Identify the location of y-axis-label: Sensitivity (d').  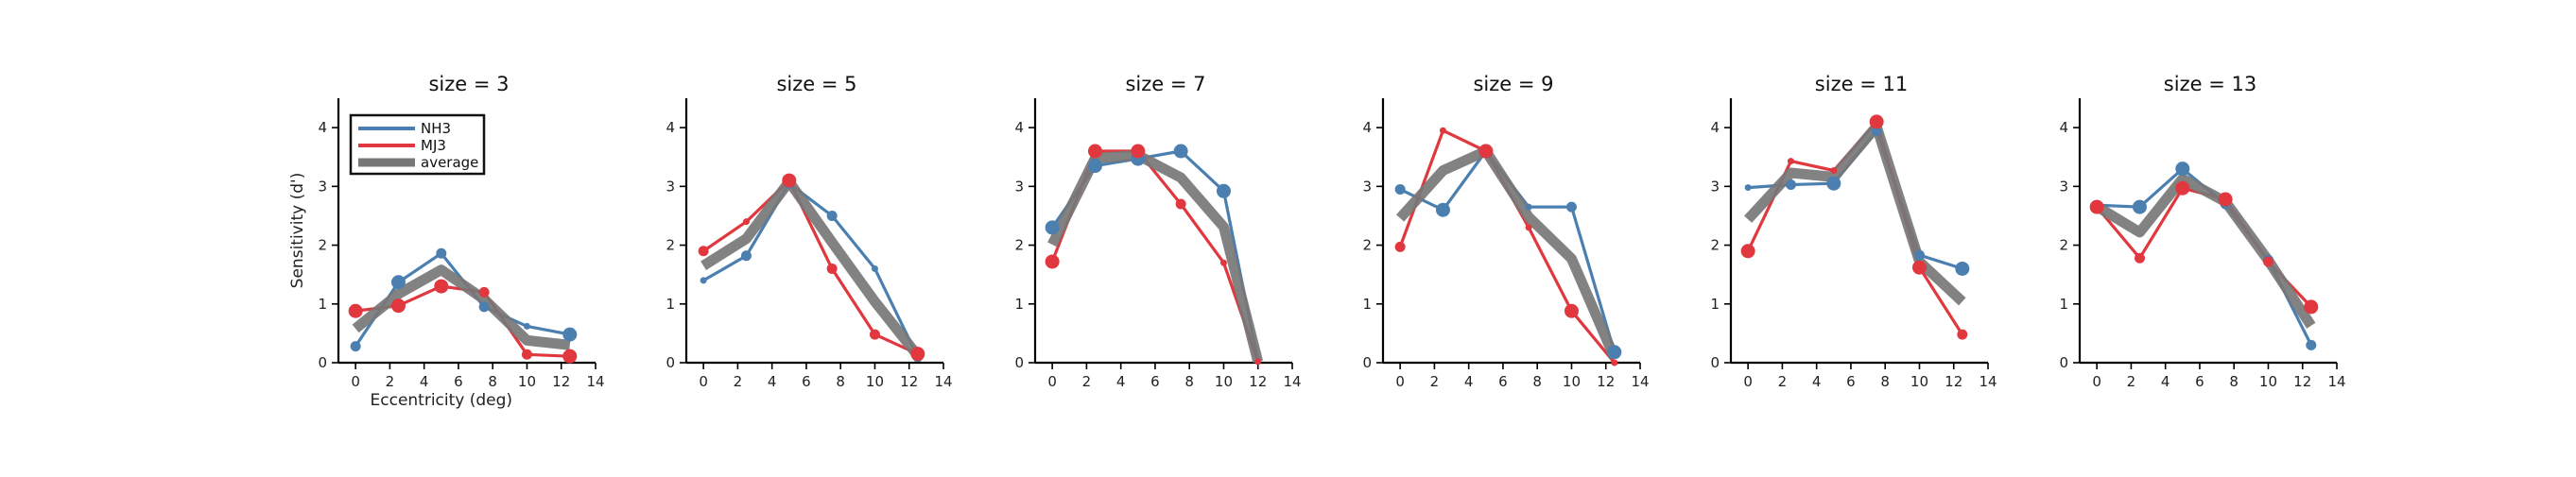
(297, 231).